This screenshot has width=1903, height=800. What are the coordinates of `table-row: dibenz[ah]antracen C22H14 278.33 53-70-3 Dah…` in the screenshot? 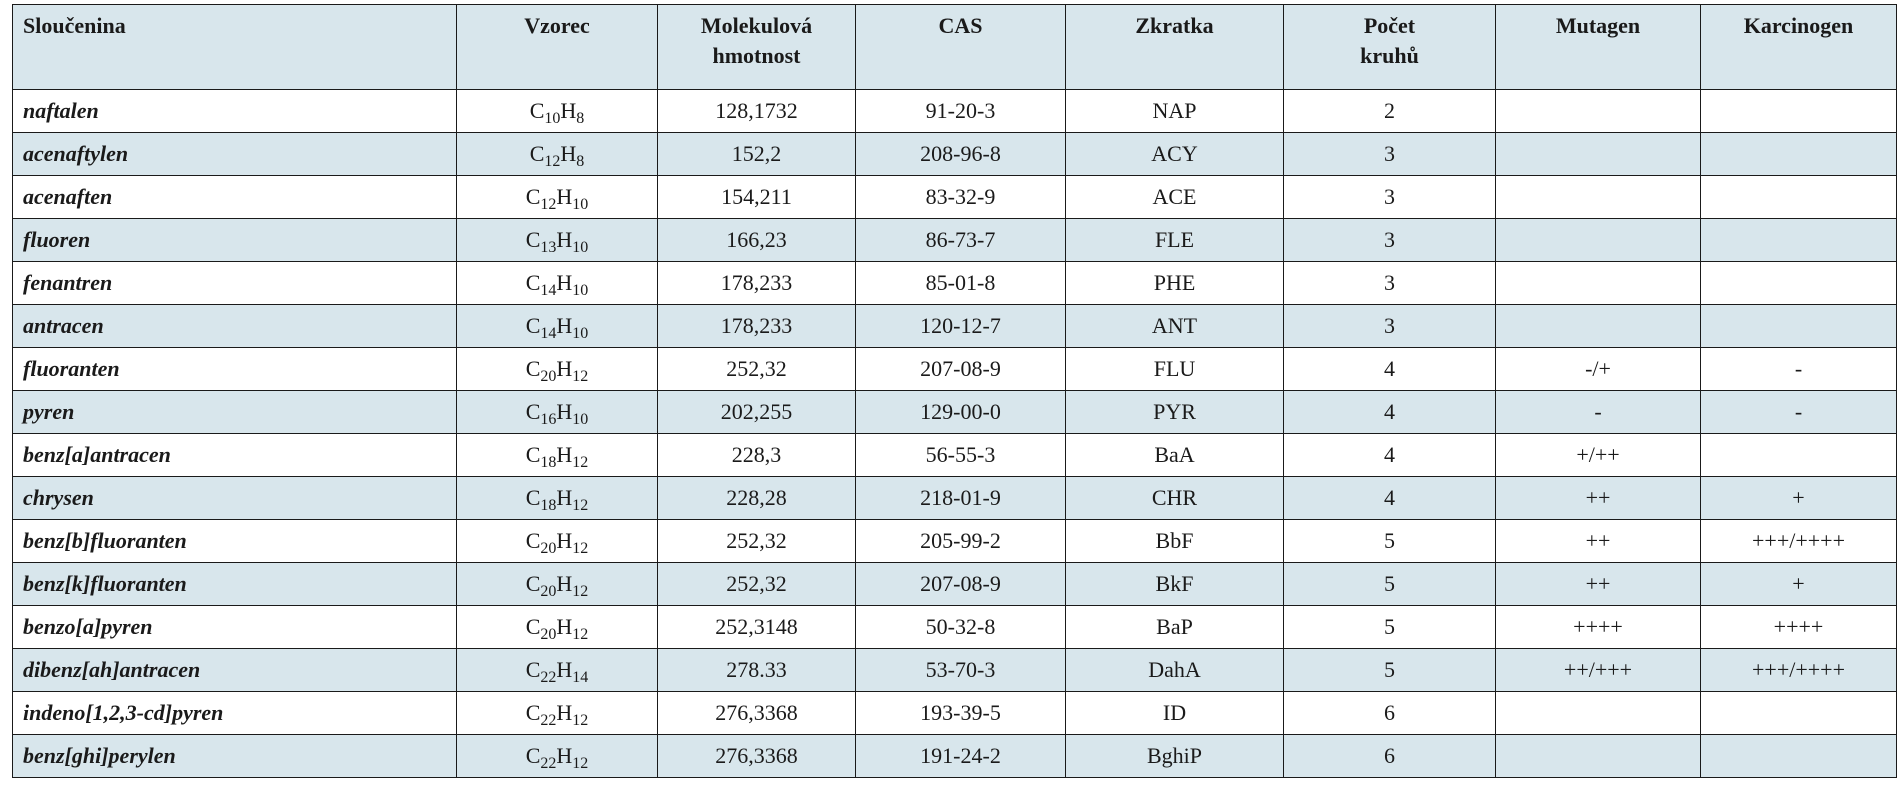 It's located at (954, 670).